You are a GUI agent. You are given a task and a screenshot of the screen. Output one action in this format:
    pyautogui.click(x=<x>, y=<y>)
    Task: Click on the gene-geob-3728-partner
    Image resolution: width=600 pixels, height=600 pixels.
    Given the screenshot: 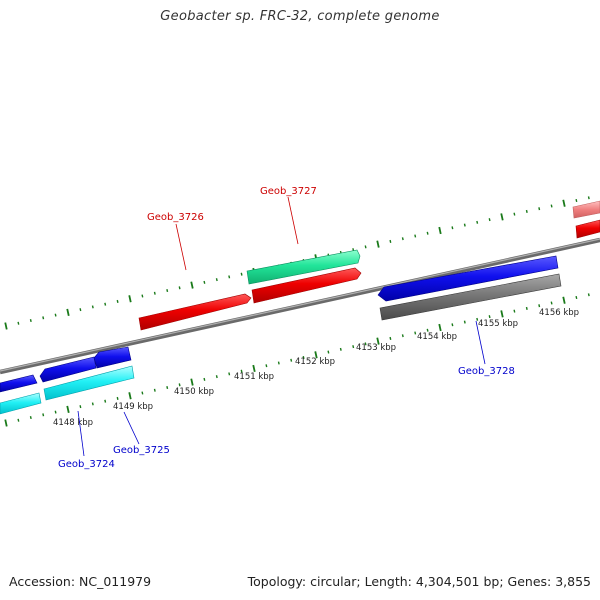 What is the action you would take?
    pyautogui.click(x=470, y=297)
    